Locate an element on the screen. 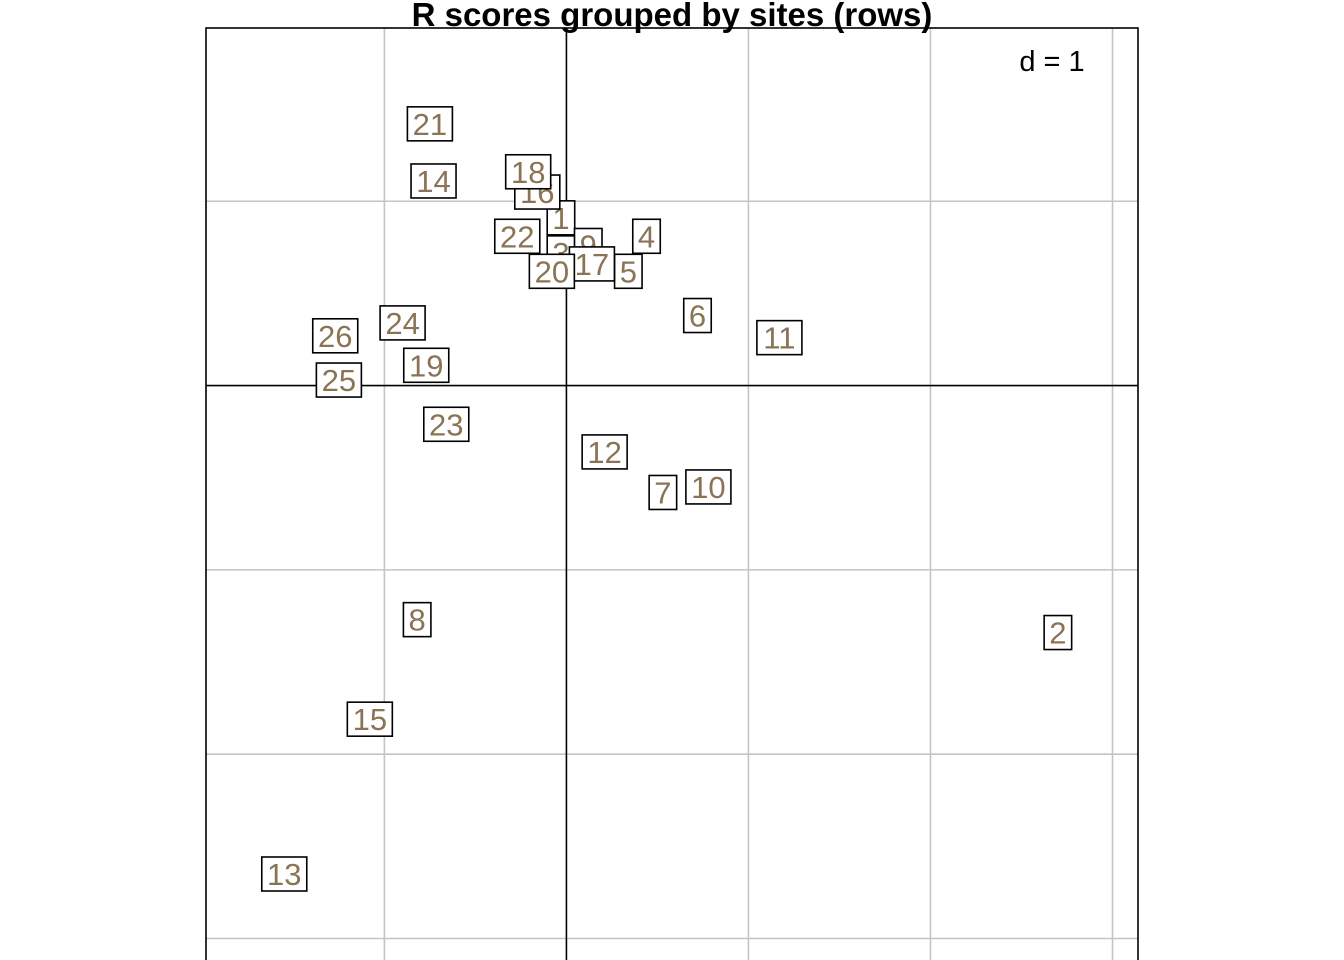 This screenshot has width=1344, height=960. site-point-8: 8 is located at coordinates (417, 619).